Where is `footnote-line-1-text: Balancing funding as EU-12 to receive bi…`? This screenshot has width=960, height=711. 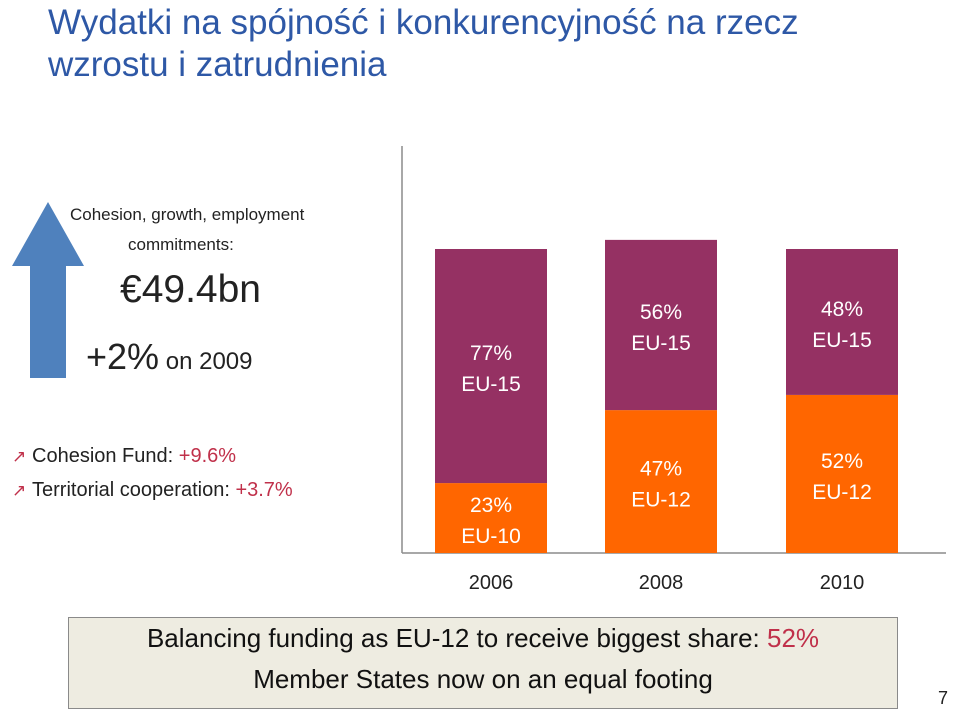
footnote-line-1-text: Balancing funding as EU-12 to receive bi… is located at coordinates (456, 638).